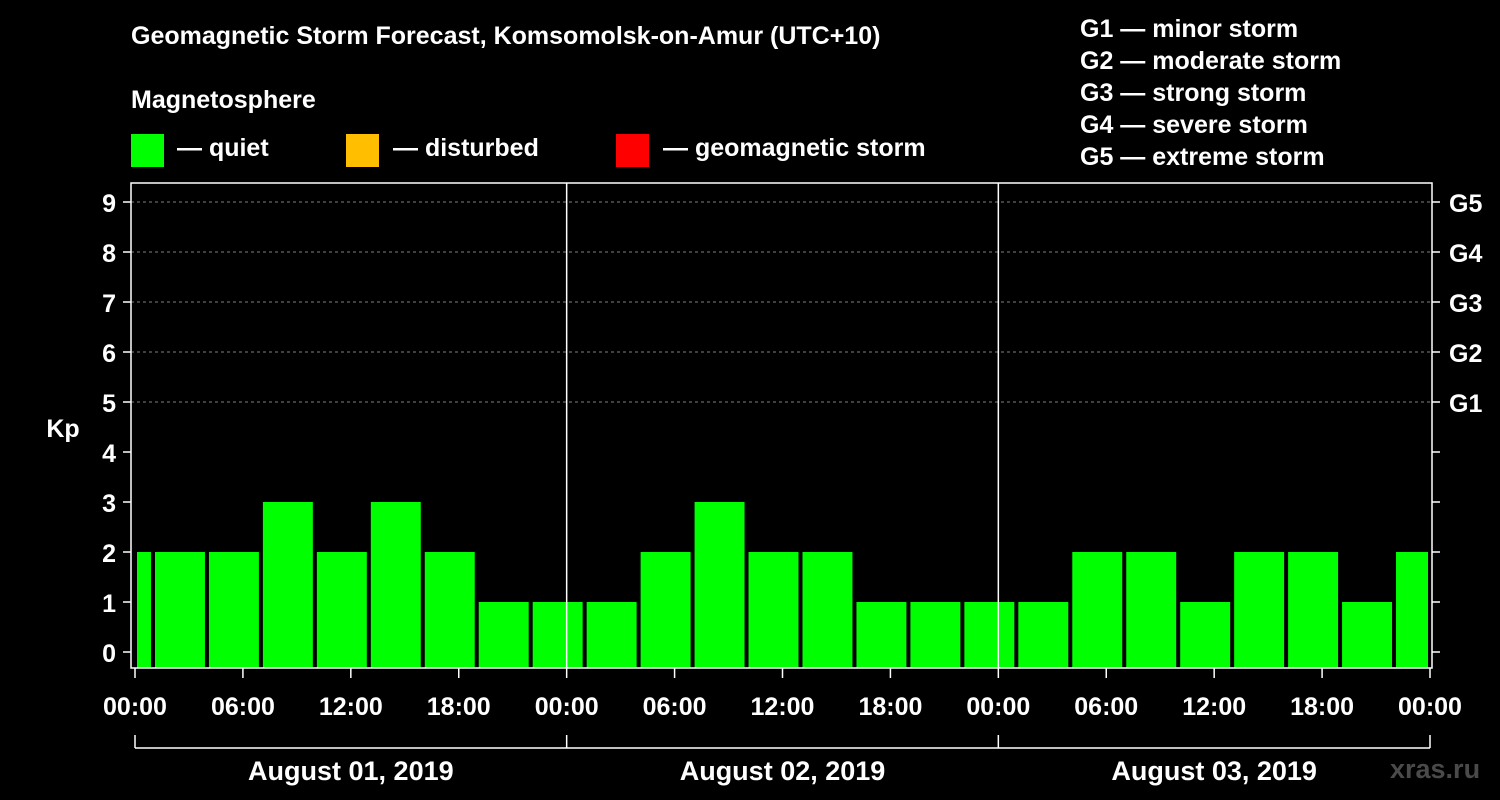 The image size is (1500, 800). What do you see at coordinates (632, 150) in the screenshot?
I see `legend-swatch-storm` at bounding box center [632, 150].